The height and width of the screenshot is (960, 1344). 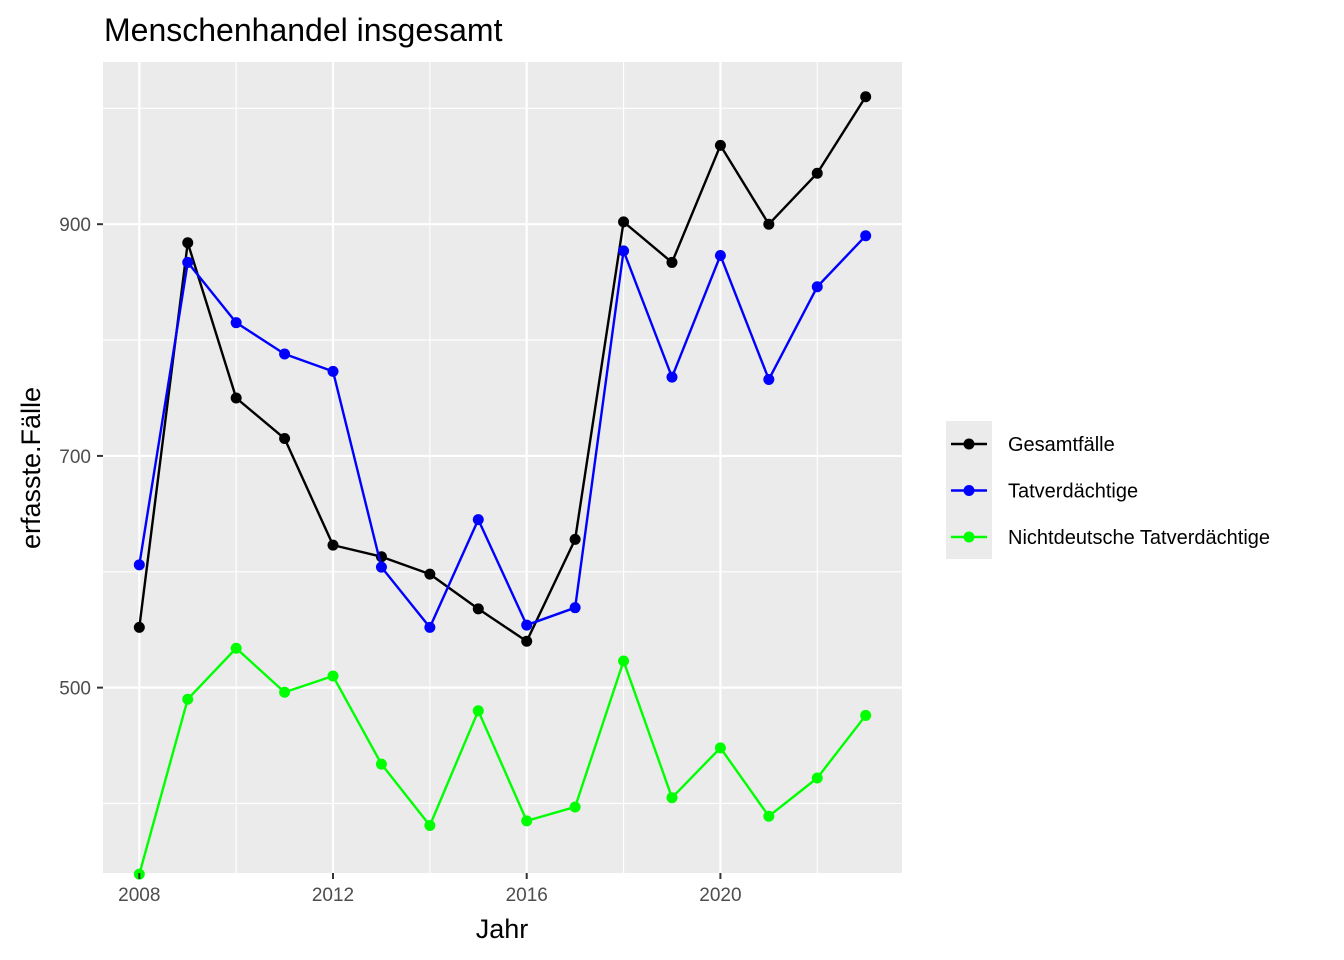 What do you see at coordinates (333, 895) in the screenshot?
I see `x-tick-label: 2012` at bounding box center [333, 895].